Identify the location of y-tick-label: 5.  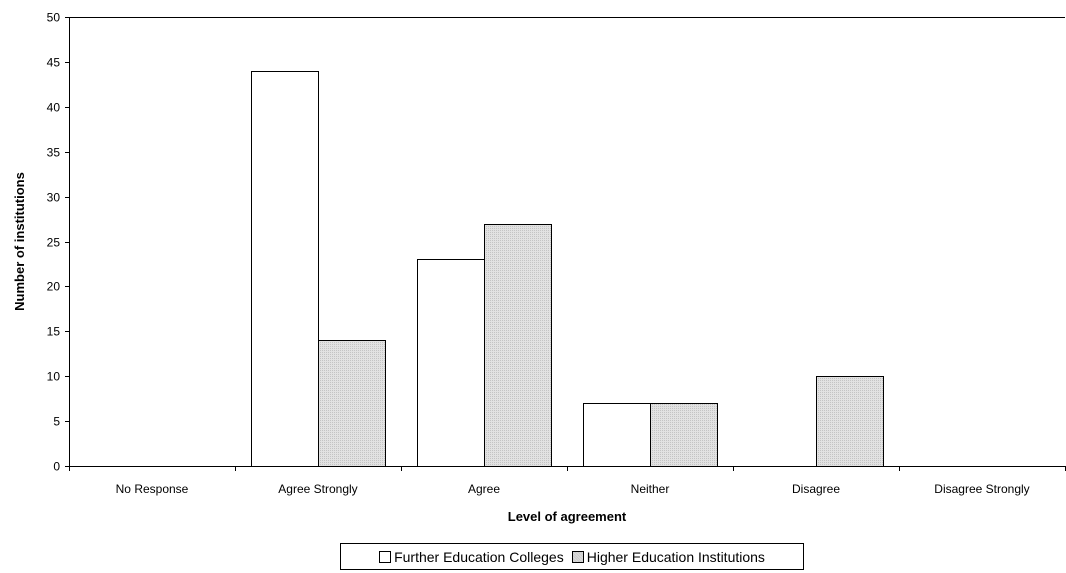
(56, 422).